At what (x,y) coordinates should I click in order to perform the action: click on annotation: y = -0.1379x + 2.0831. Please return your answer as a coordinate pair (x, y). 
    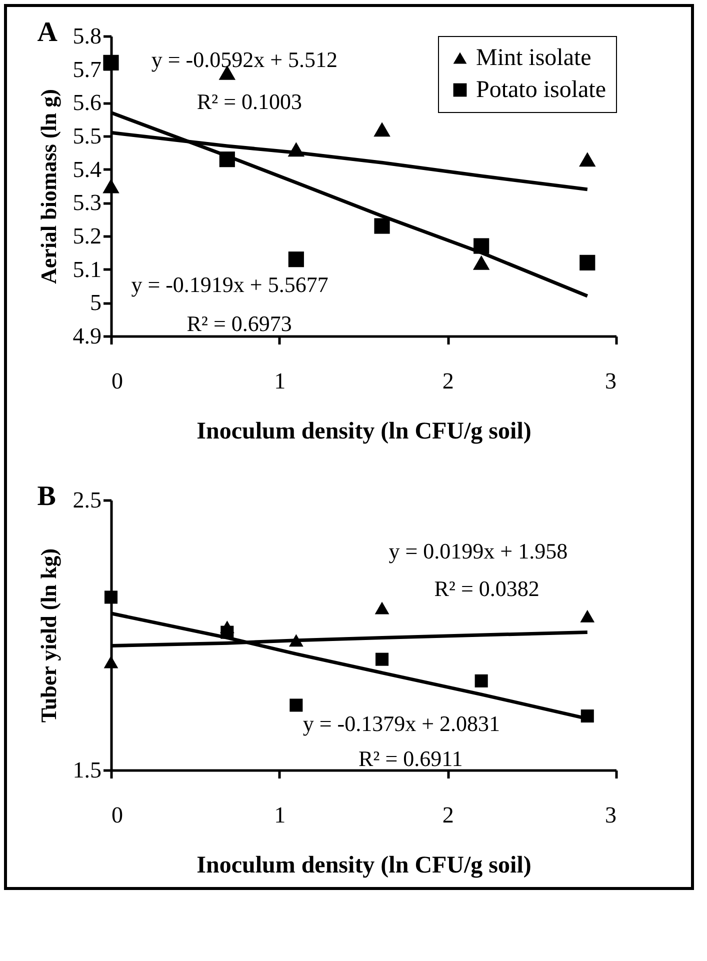
    Looking at the image, I should click on (401, 723).